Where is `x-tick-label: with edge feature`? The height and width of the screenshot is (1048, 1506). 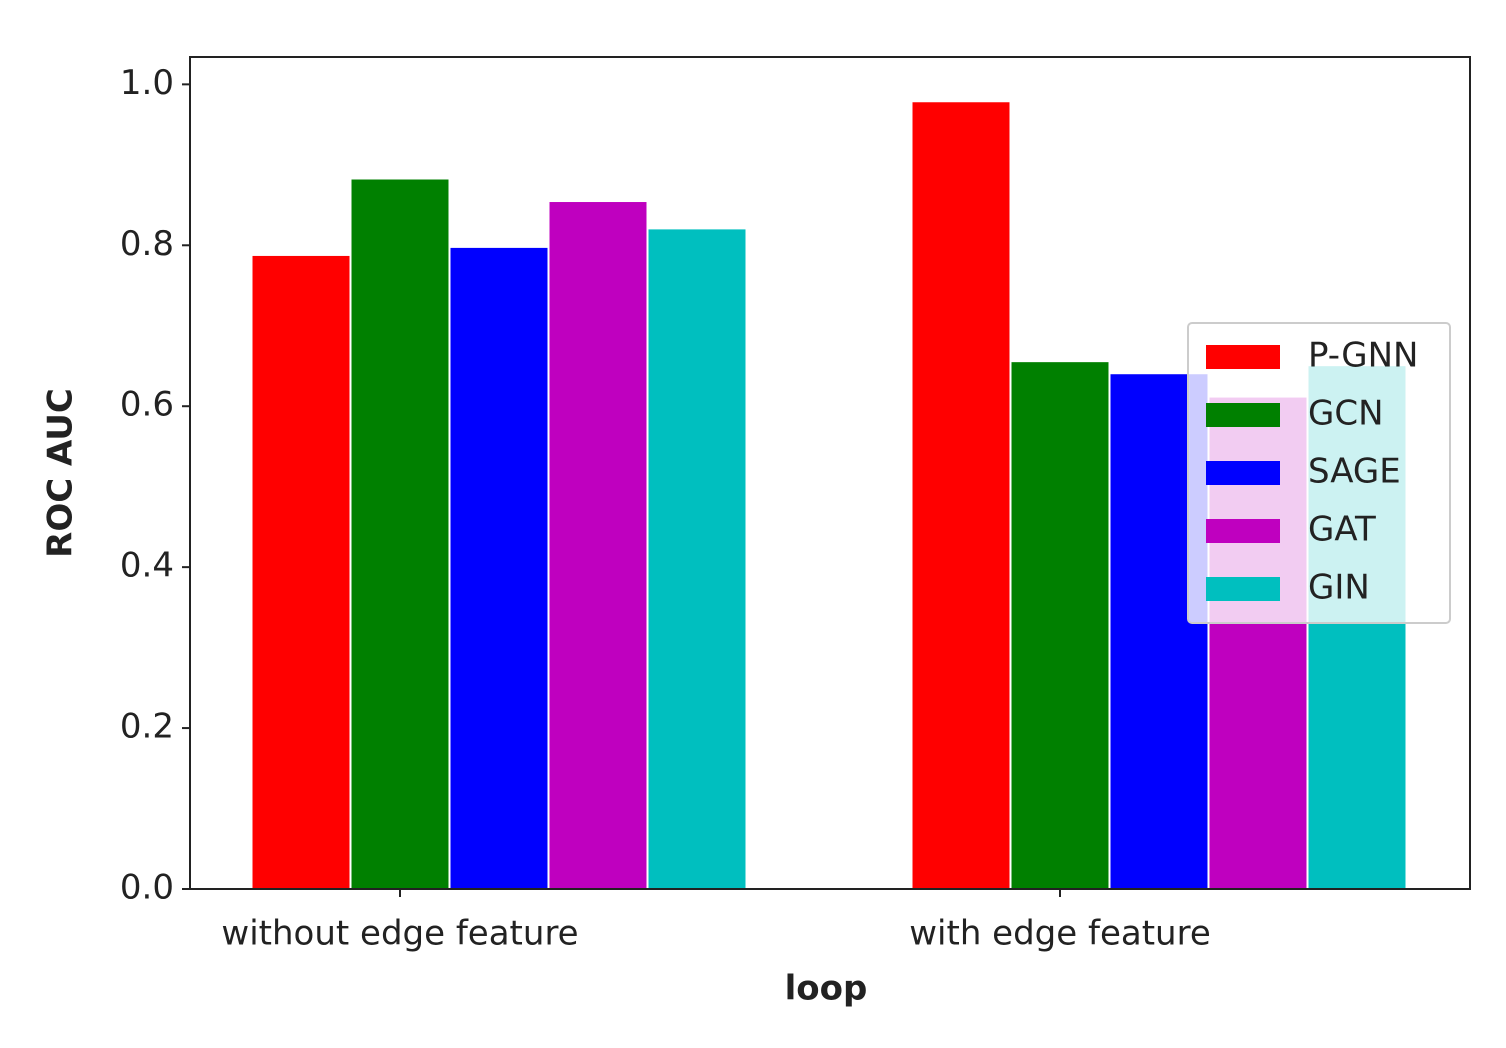
x-tick-label: with edge feature is located at coordinates (1060, 934).